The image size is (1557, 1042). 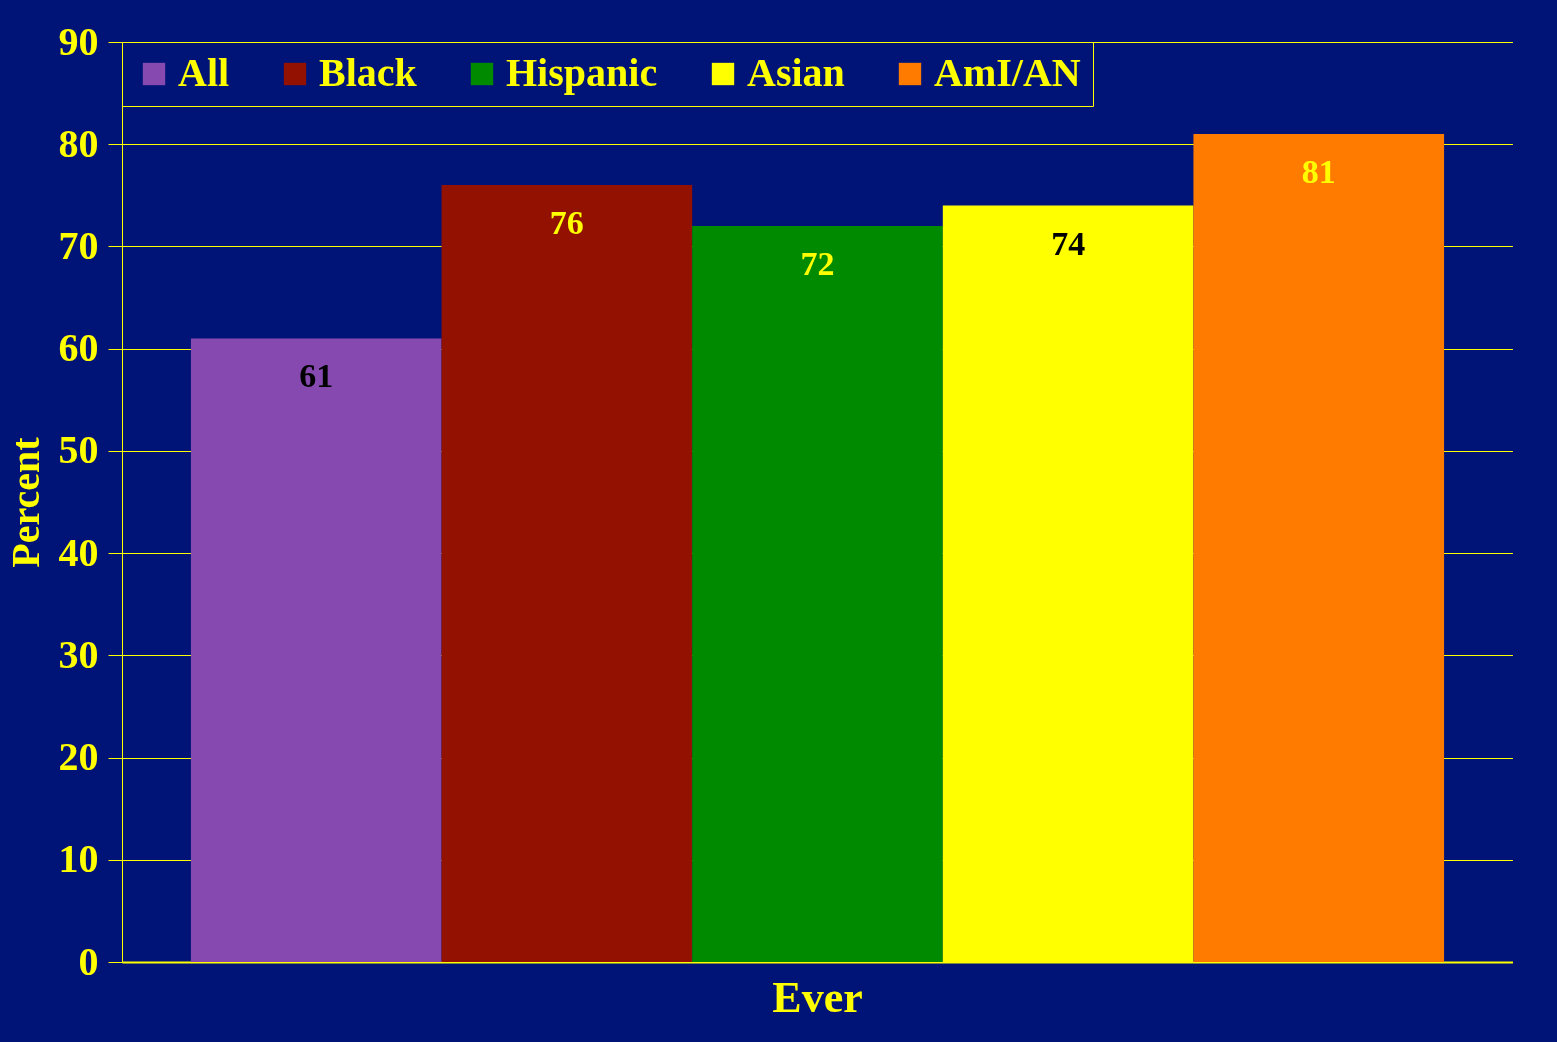 I want to click on y-tick-label: 60, so click(x=78, y=348).